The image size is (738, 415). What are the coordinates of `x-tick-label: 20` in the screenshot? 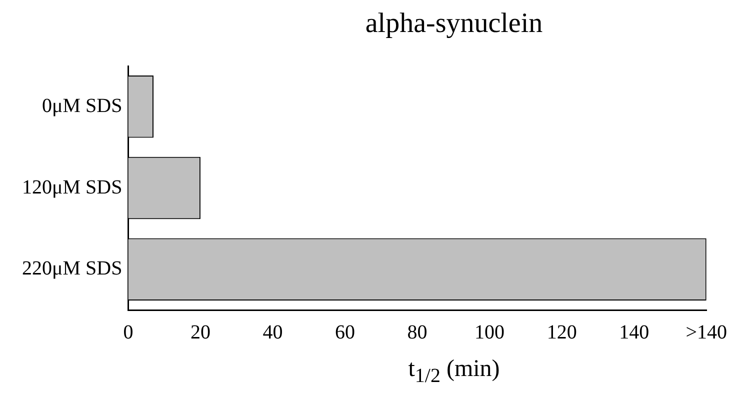 It's located at (200, 332).